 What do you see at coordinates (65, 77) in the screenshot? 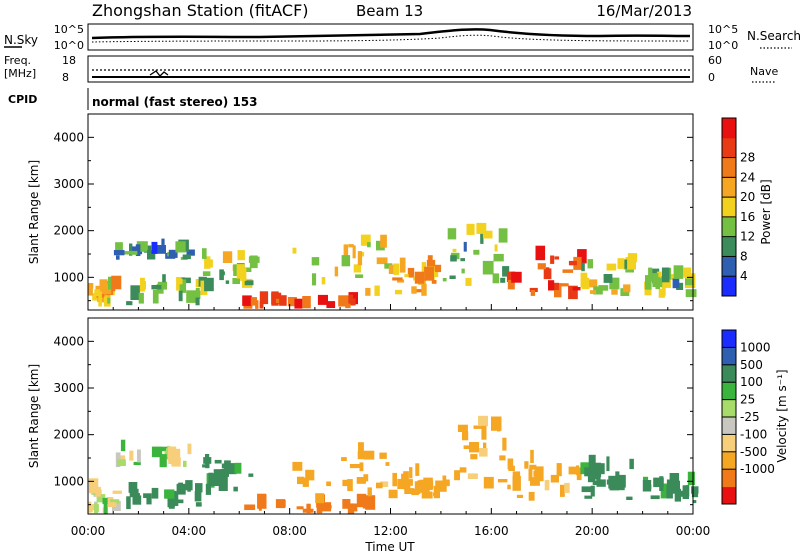
I see `freq-tick-bottom: 8` at bounding box center [65, 77].